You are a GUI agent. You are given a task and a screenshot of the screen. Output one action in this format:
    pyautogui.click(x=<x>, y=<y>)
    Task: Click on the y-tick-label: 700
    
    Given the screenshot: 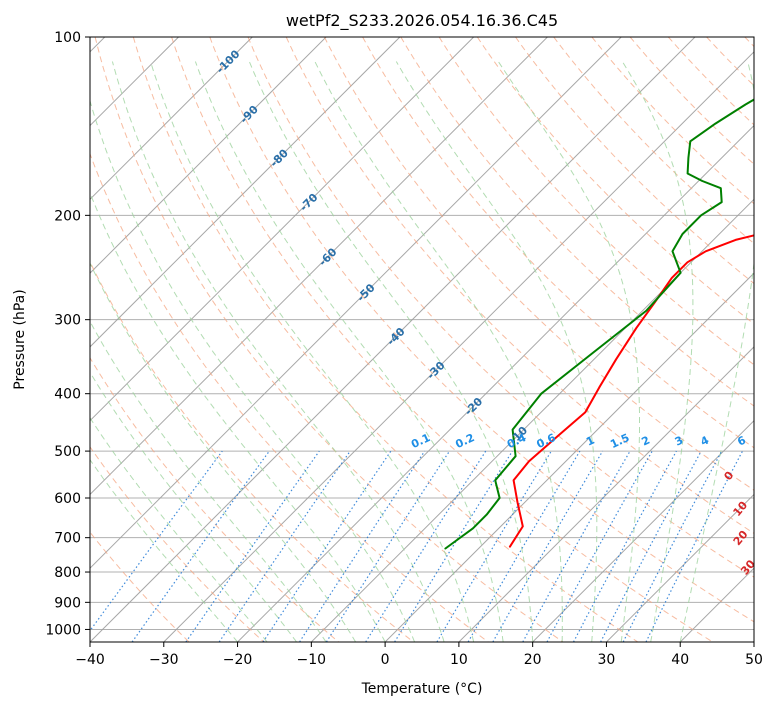 What is the action you would take?
    pyautogui.click(x=67, y=539)
    